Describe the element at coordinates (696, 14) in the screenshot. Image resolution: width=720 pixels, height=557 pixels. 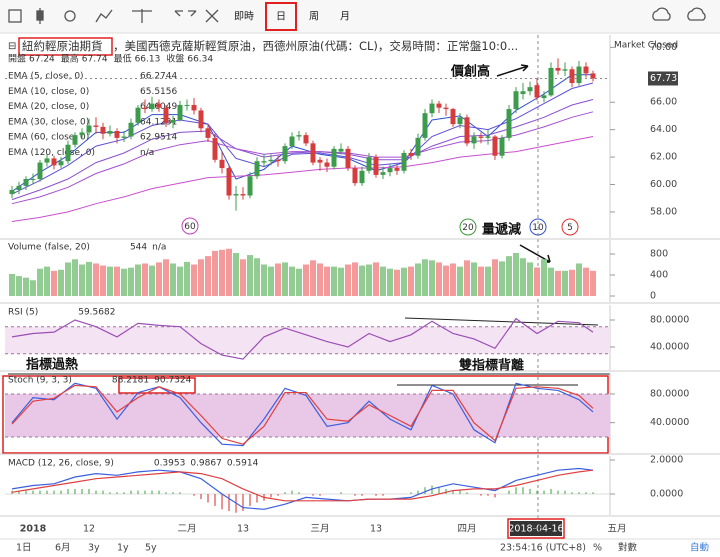
I see `icon-cloud-up` at that location.